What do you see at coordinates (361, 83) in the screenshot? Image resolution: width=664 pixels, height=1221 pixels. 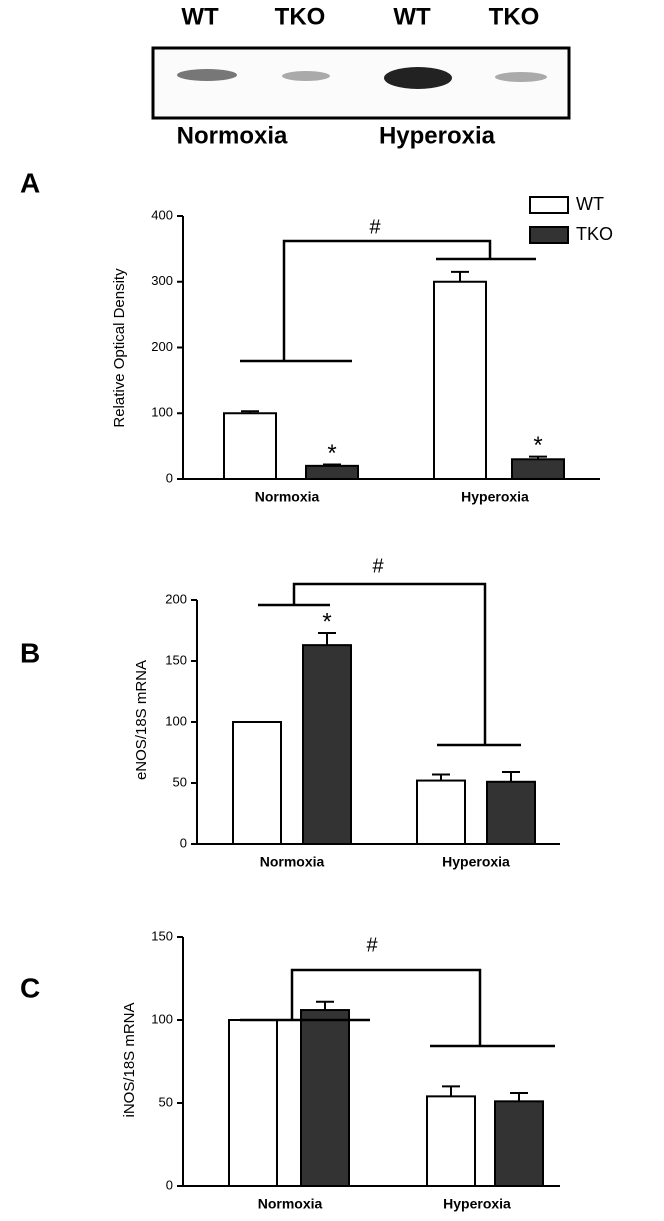 I see `blot` at bounding box center [361, 83].